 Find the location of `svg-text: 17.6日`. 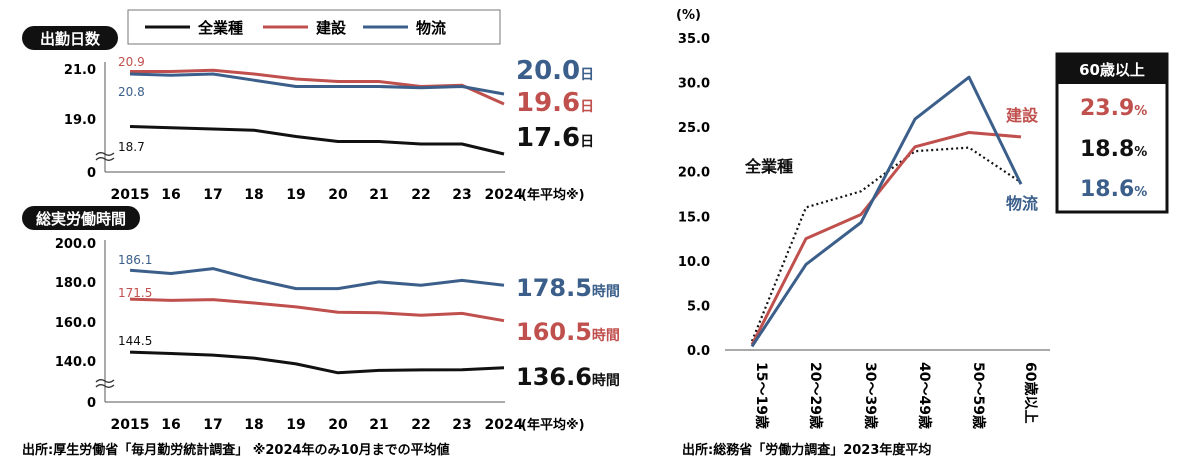

svg-text: 17.6日 is located at coordinates (555, 138).